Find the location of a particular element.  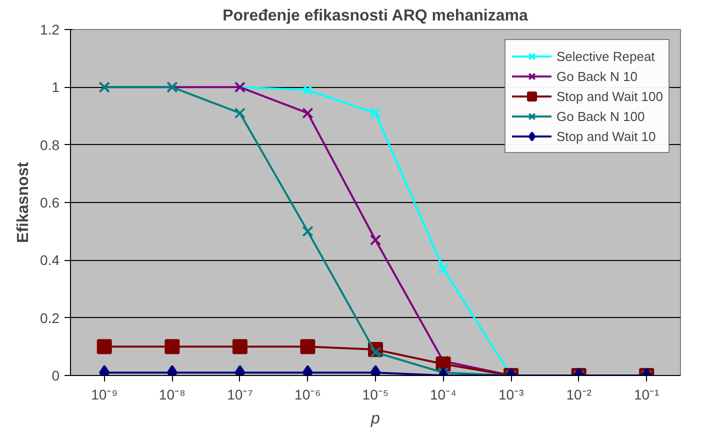

y-tick-label: 1 is located at coordinates (56, 87).